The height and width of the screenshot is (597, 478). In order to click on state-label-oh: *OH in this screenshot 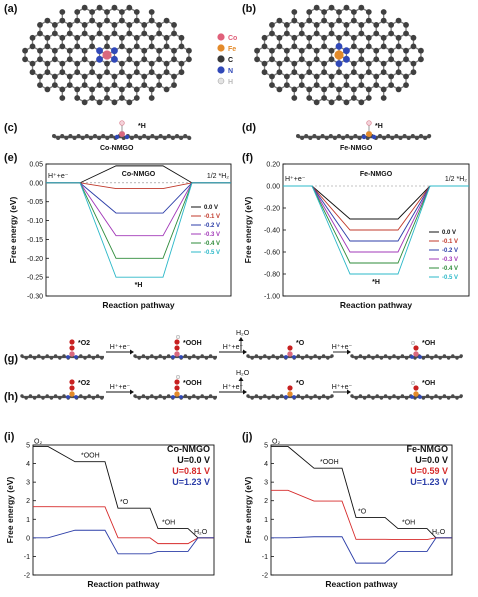, I will do `click(168, 523)`.